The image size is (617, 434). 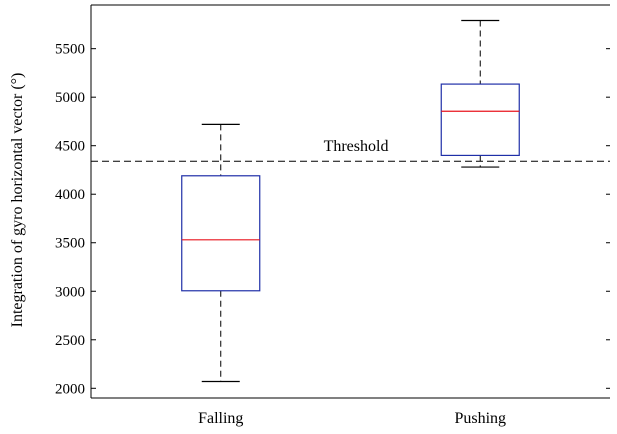 I want to click on x-category-label: Falling, so click(x=220, y=418).